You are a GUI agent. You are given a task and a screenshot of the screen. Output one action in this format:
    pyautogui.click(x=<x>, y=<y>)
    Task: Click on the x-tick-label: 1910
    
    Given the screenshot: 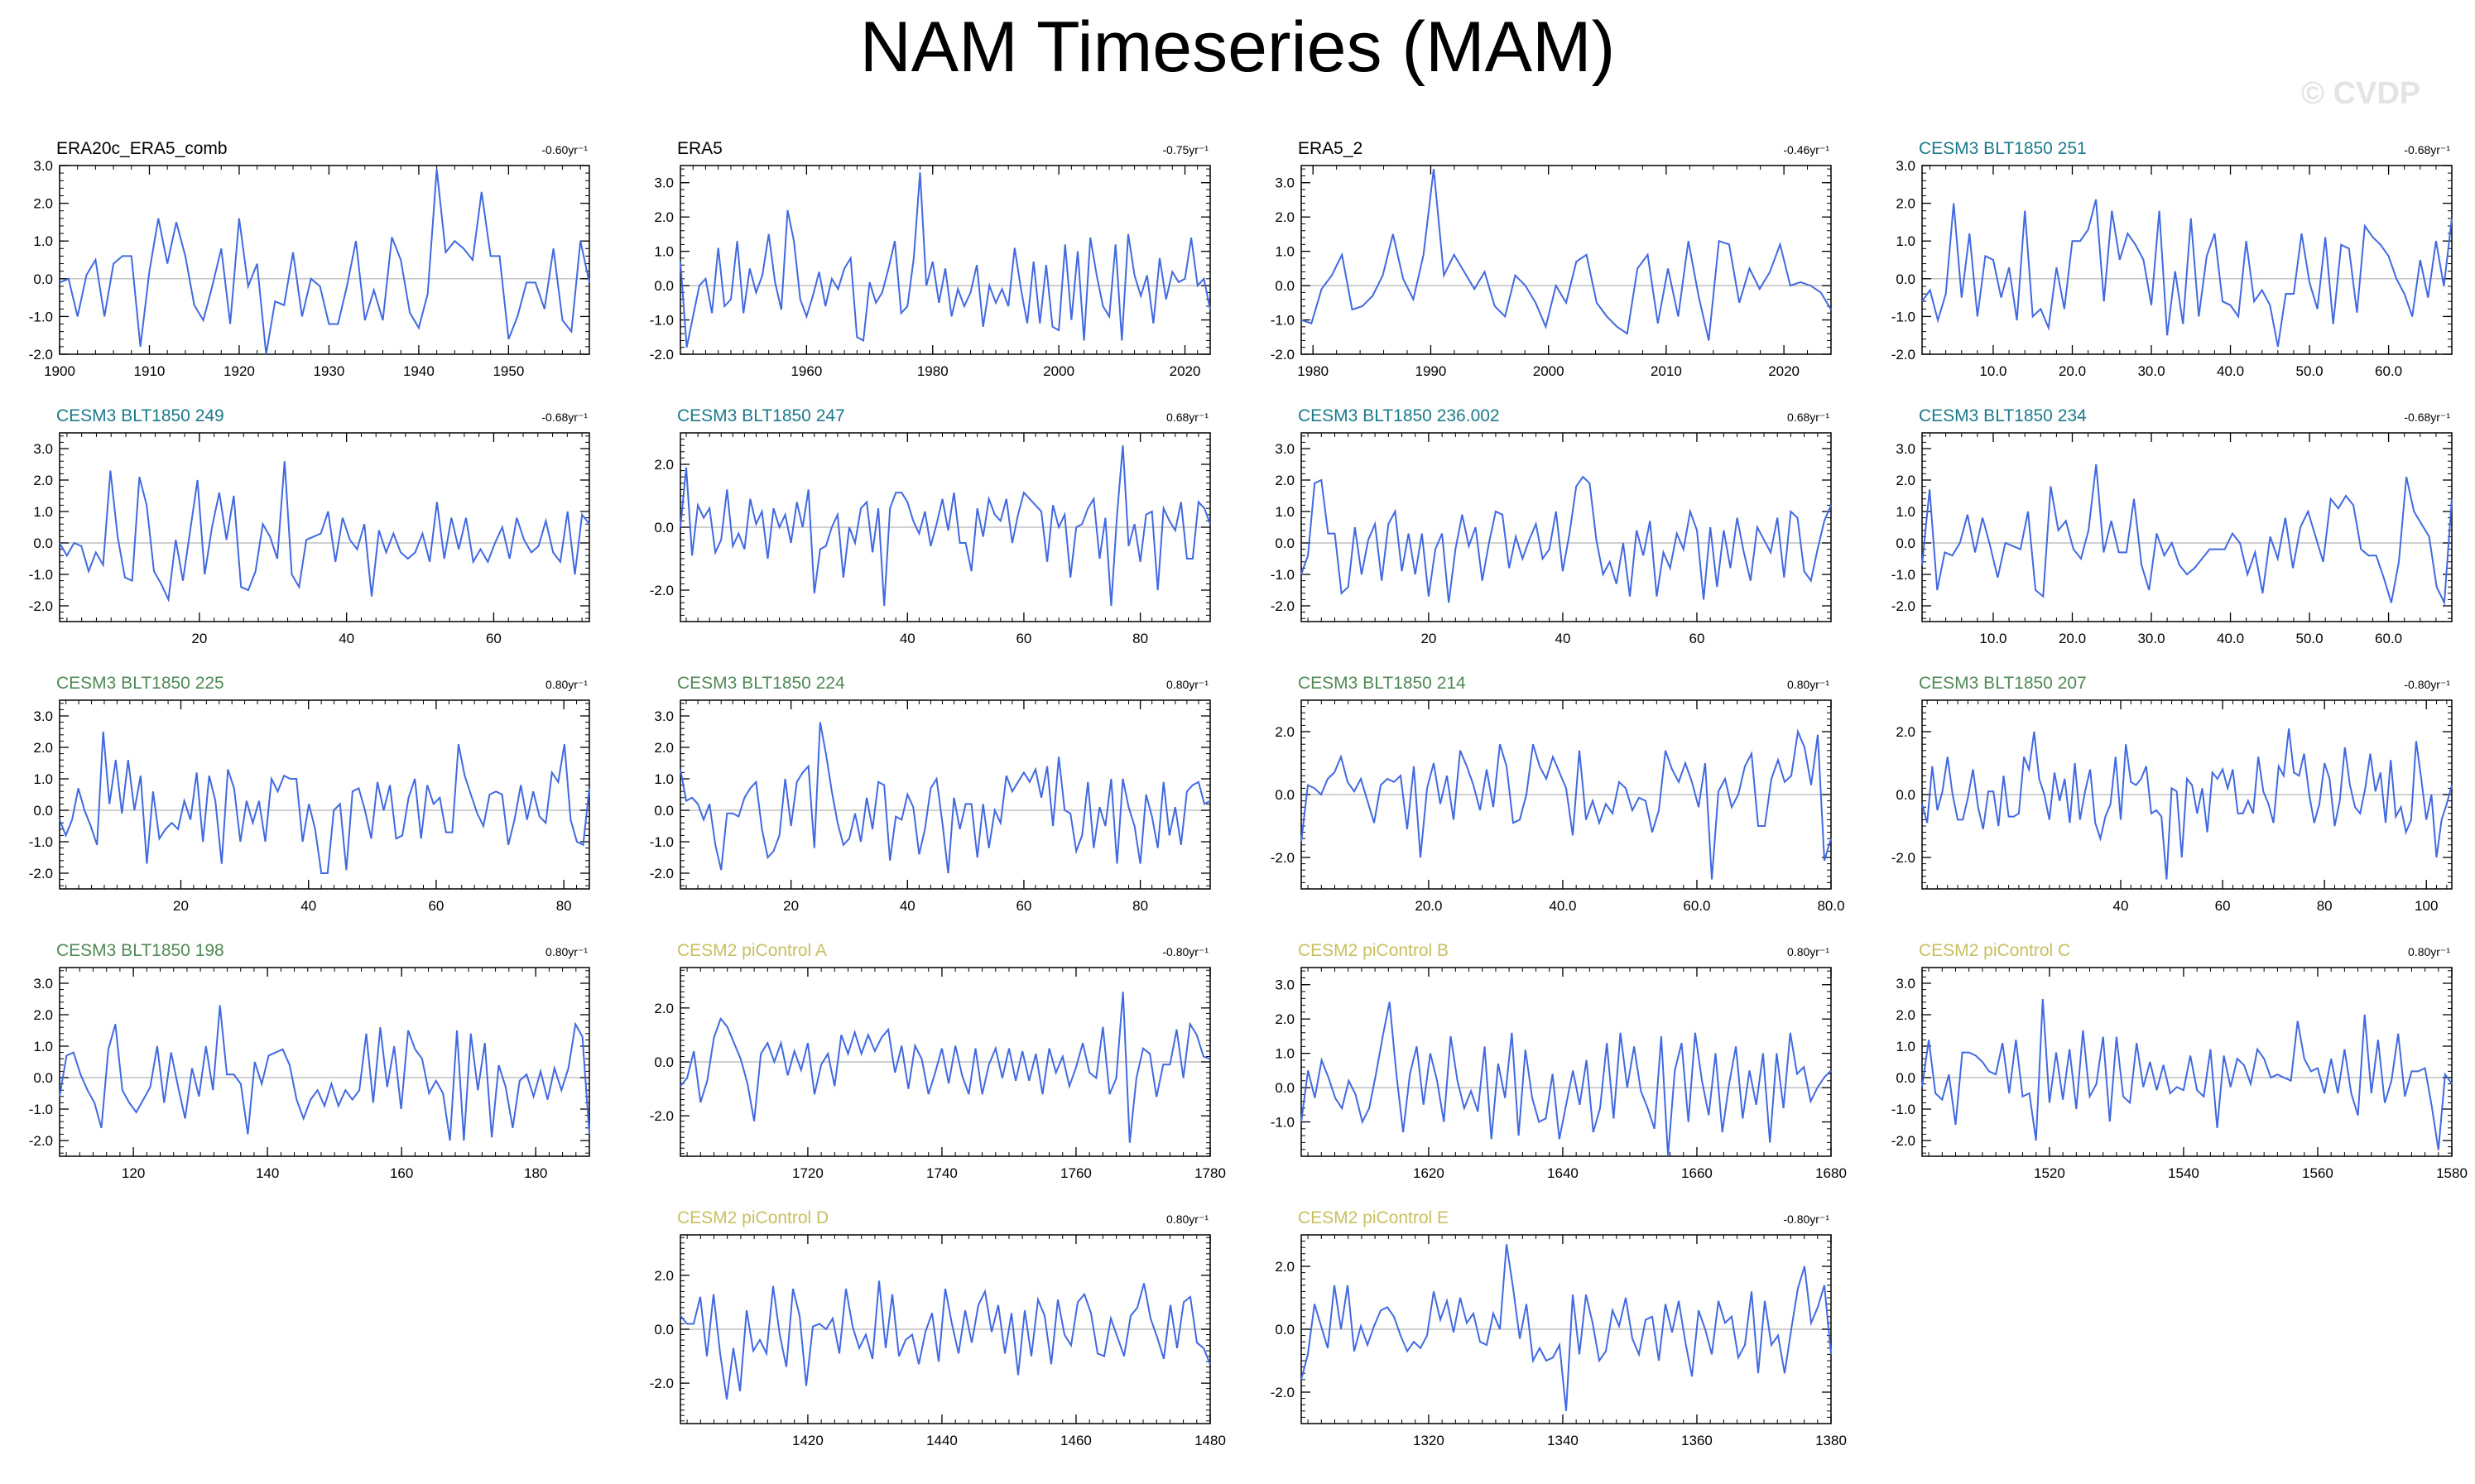 What is the action you would take?
    pyautogui.click(x=150, y=371)
    